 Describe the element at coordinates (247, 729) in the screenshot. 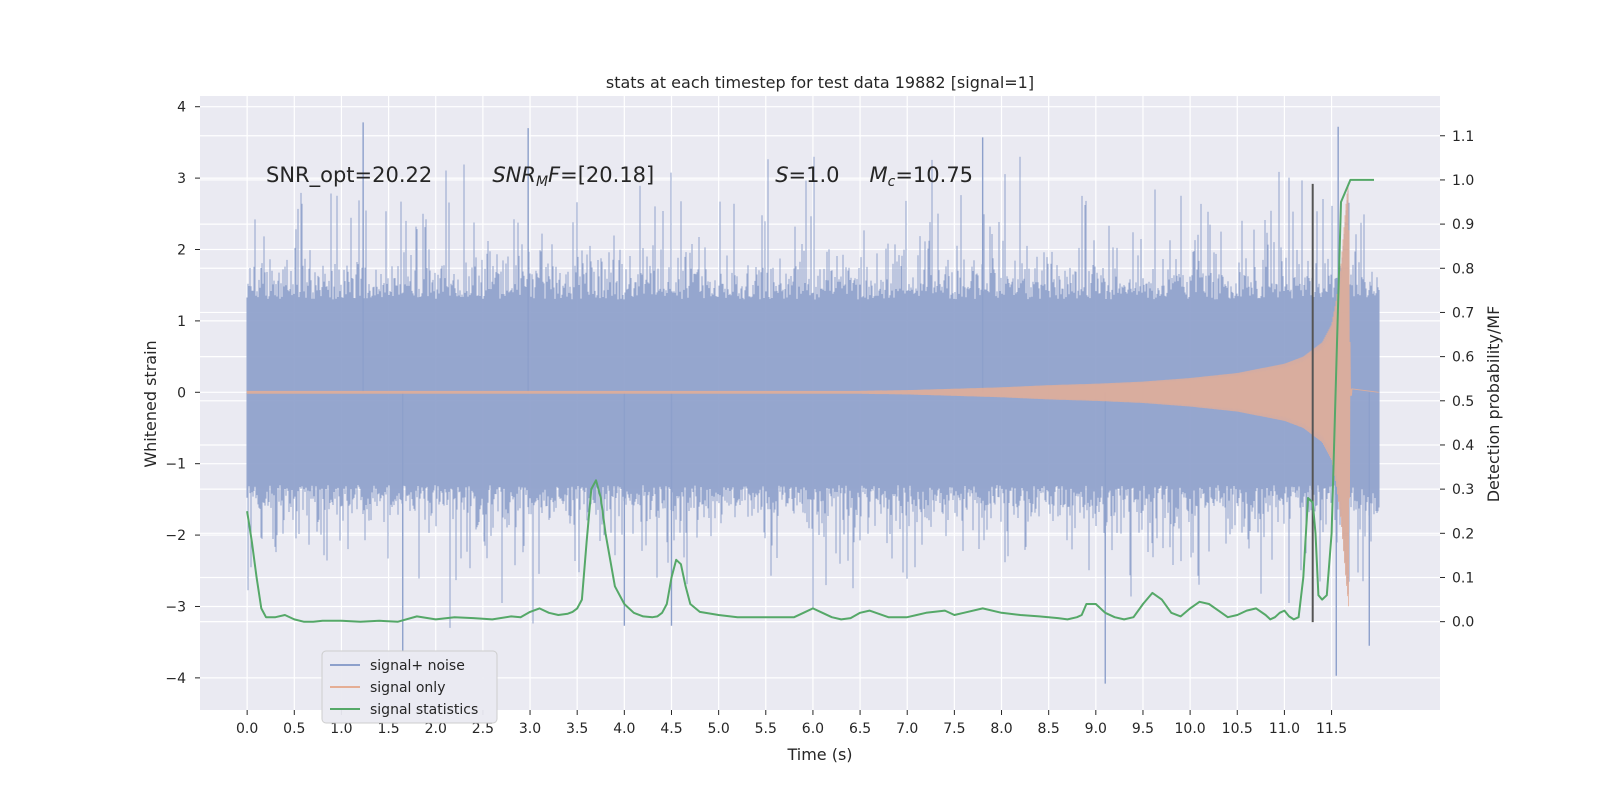

I see `x-tick-label: 0.0` at that location.